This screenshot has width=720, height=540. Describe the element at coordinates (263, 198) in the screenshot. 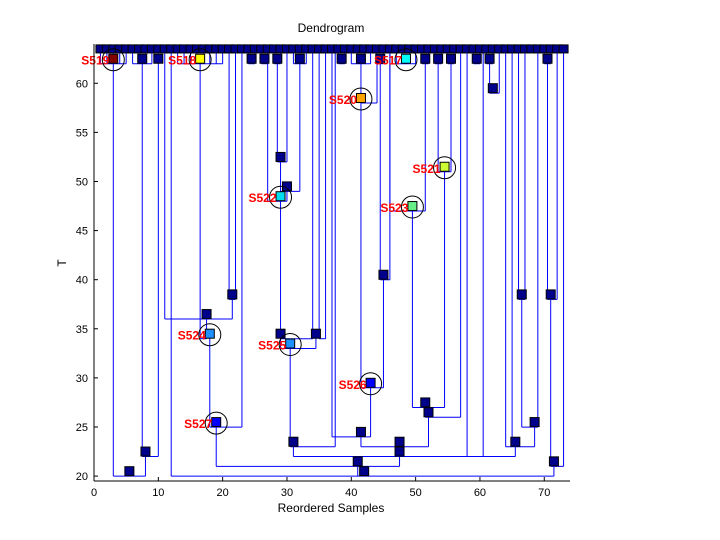

I see `annotation-label: S522` at that location.